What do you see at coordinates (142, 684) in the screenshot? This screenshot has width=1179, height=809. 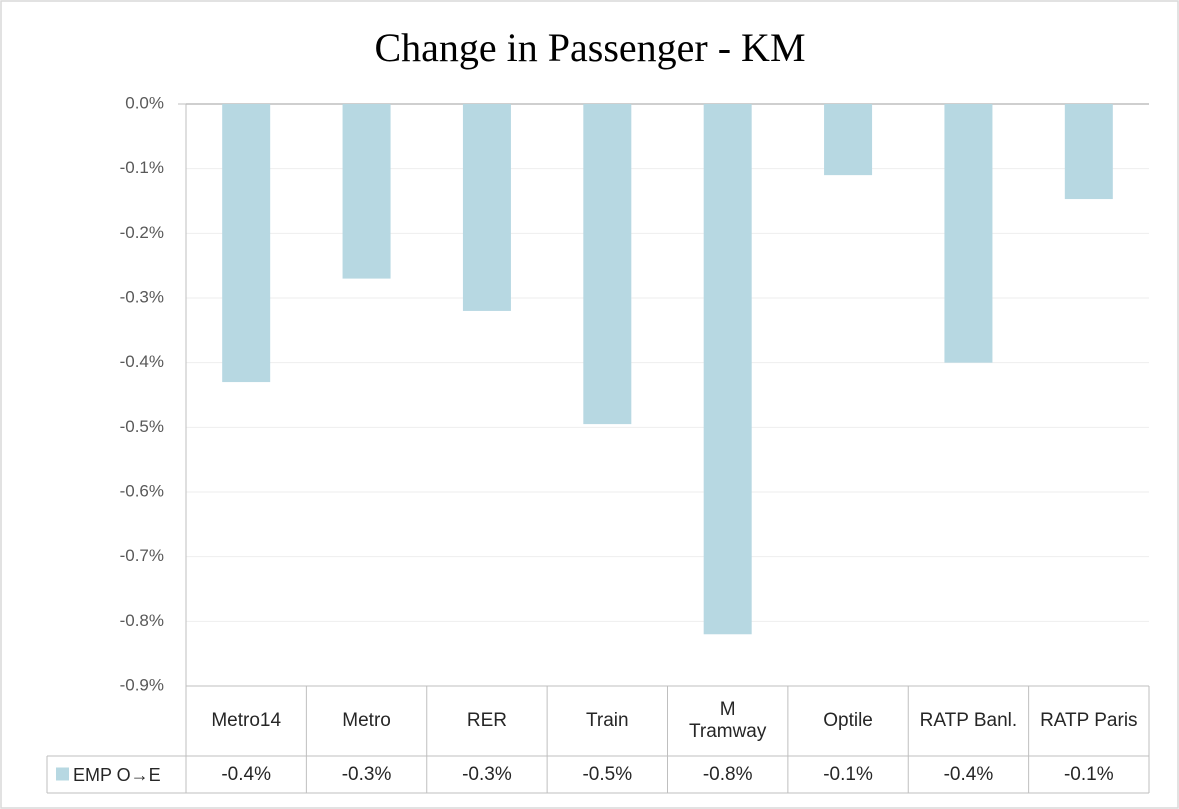 I see `y-tick-label: -0.9%` at bounding box center [142, 684].